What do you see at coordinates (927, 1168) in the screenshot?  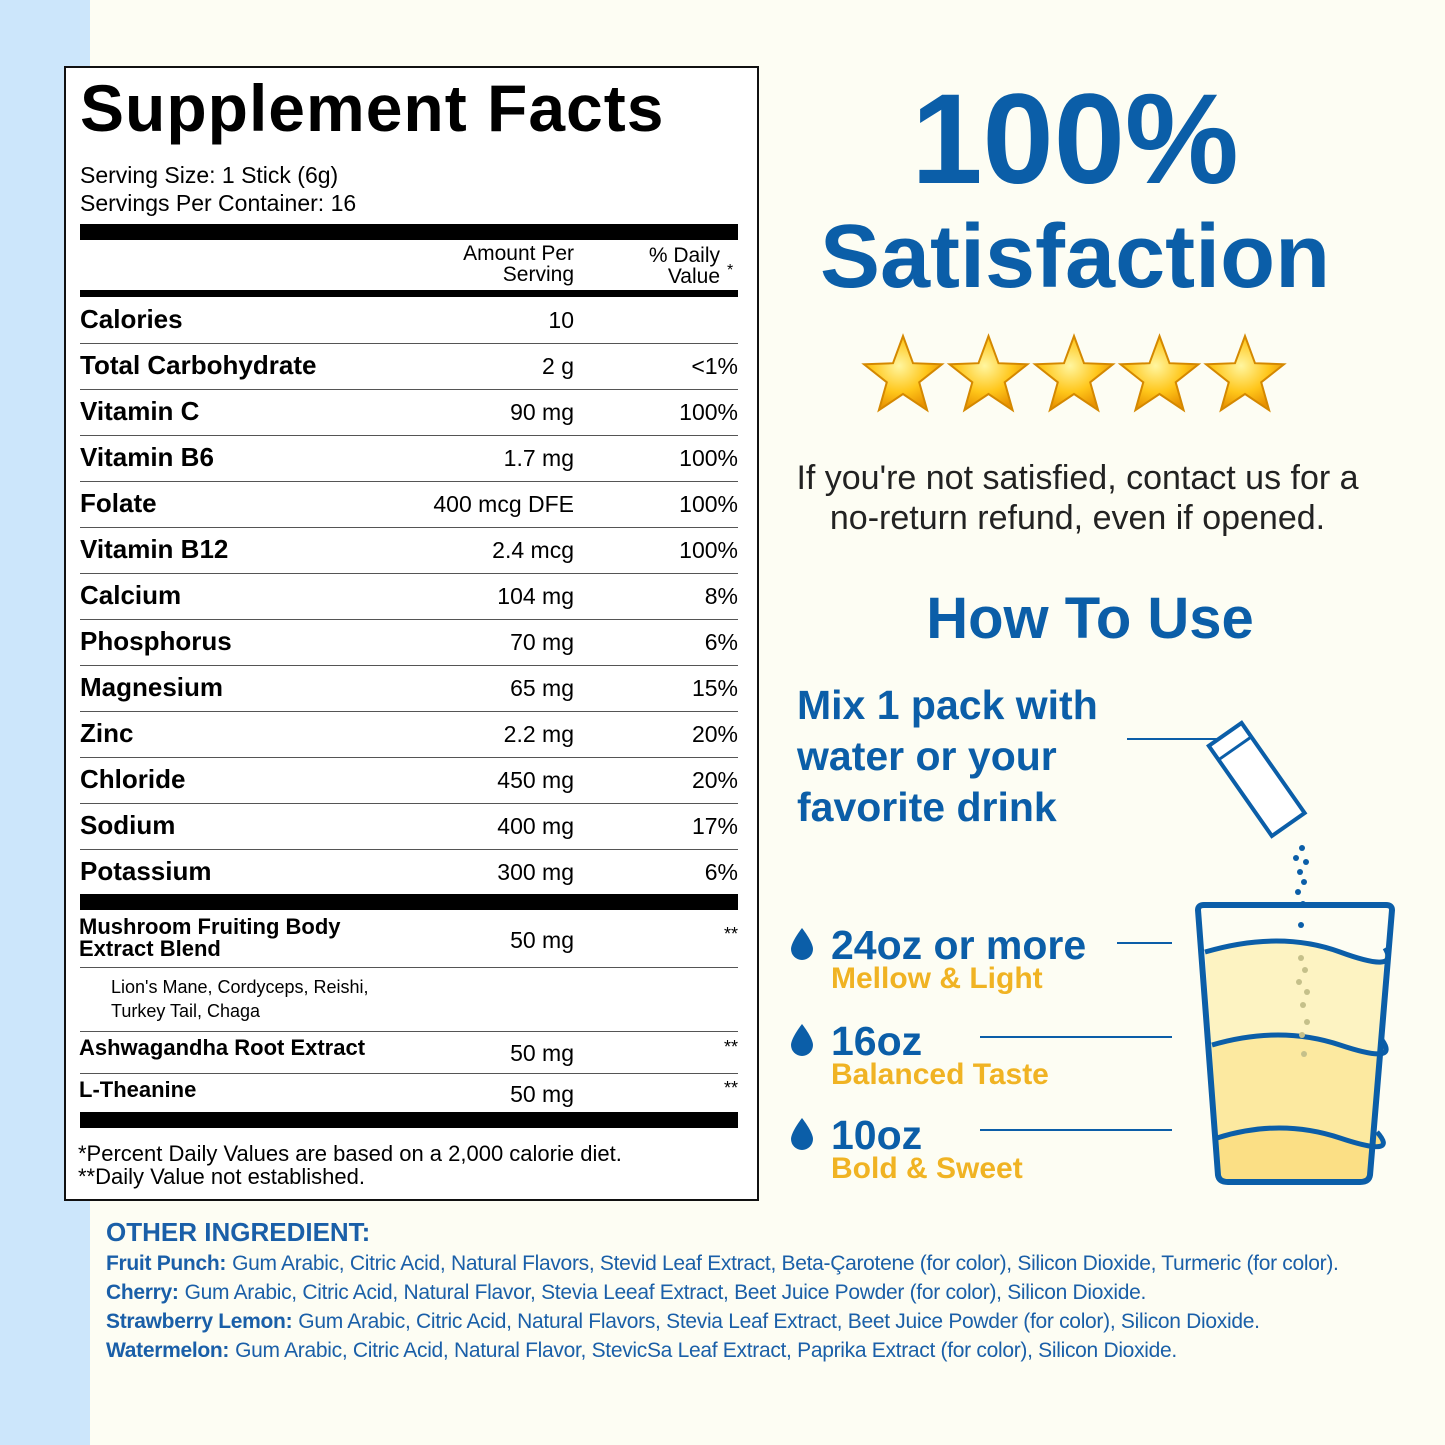 I see `level-taste: Bold & Sweet` at bounding box center [927, 1168].